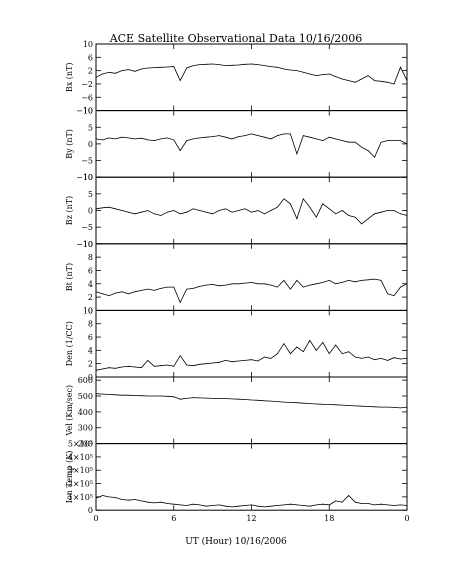 The image size is (453, 566). Describe the element at coordinates (69, 411) in the screenshot. I see `y-axis-label: Vel (Km/sec)` at that location.